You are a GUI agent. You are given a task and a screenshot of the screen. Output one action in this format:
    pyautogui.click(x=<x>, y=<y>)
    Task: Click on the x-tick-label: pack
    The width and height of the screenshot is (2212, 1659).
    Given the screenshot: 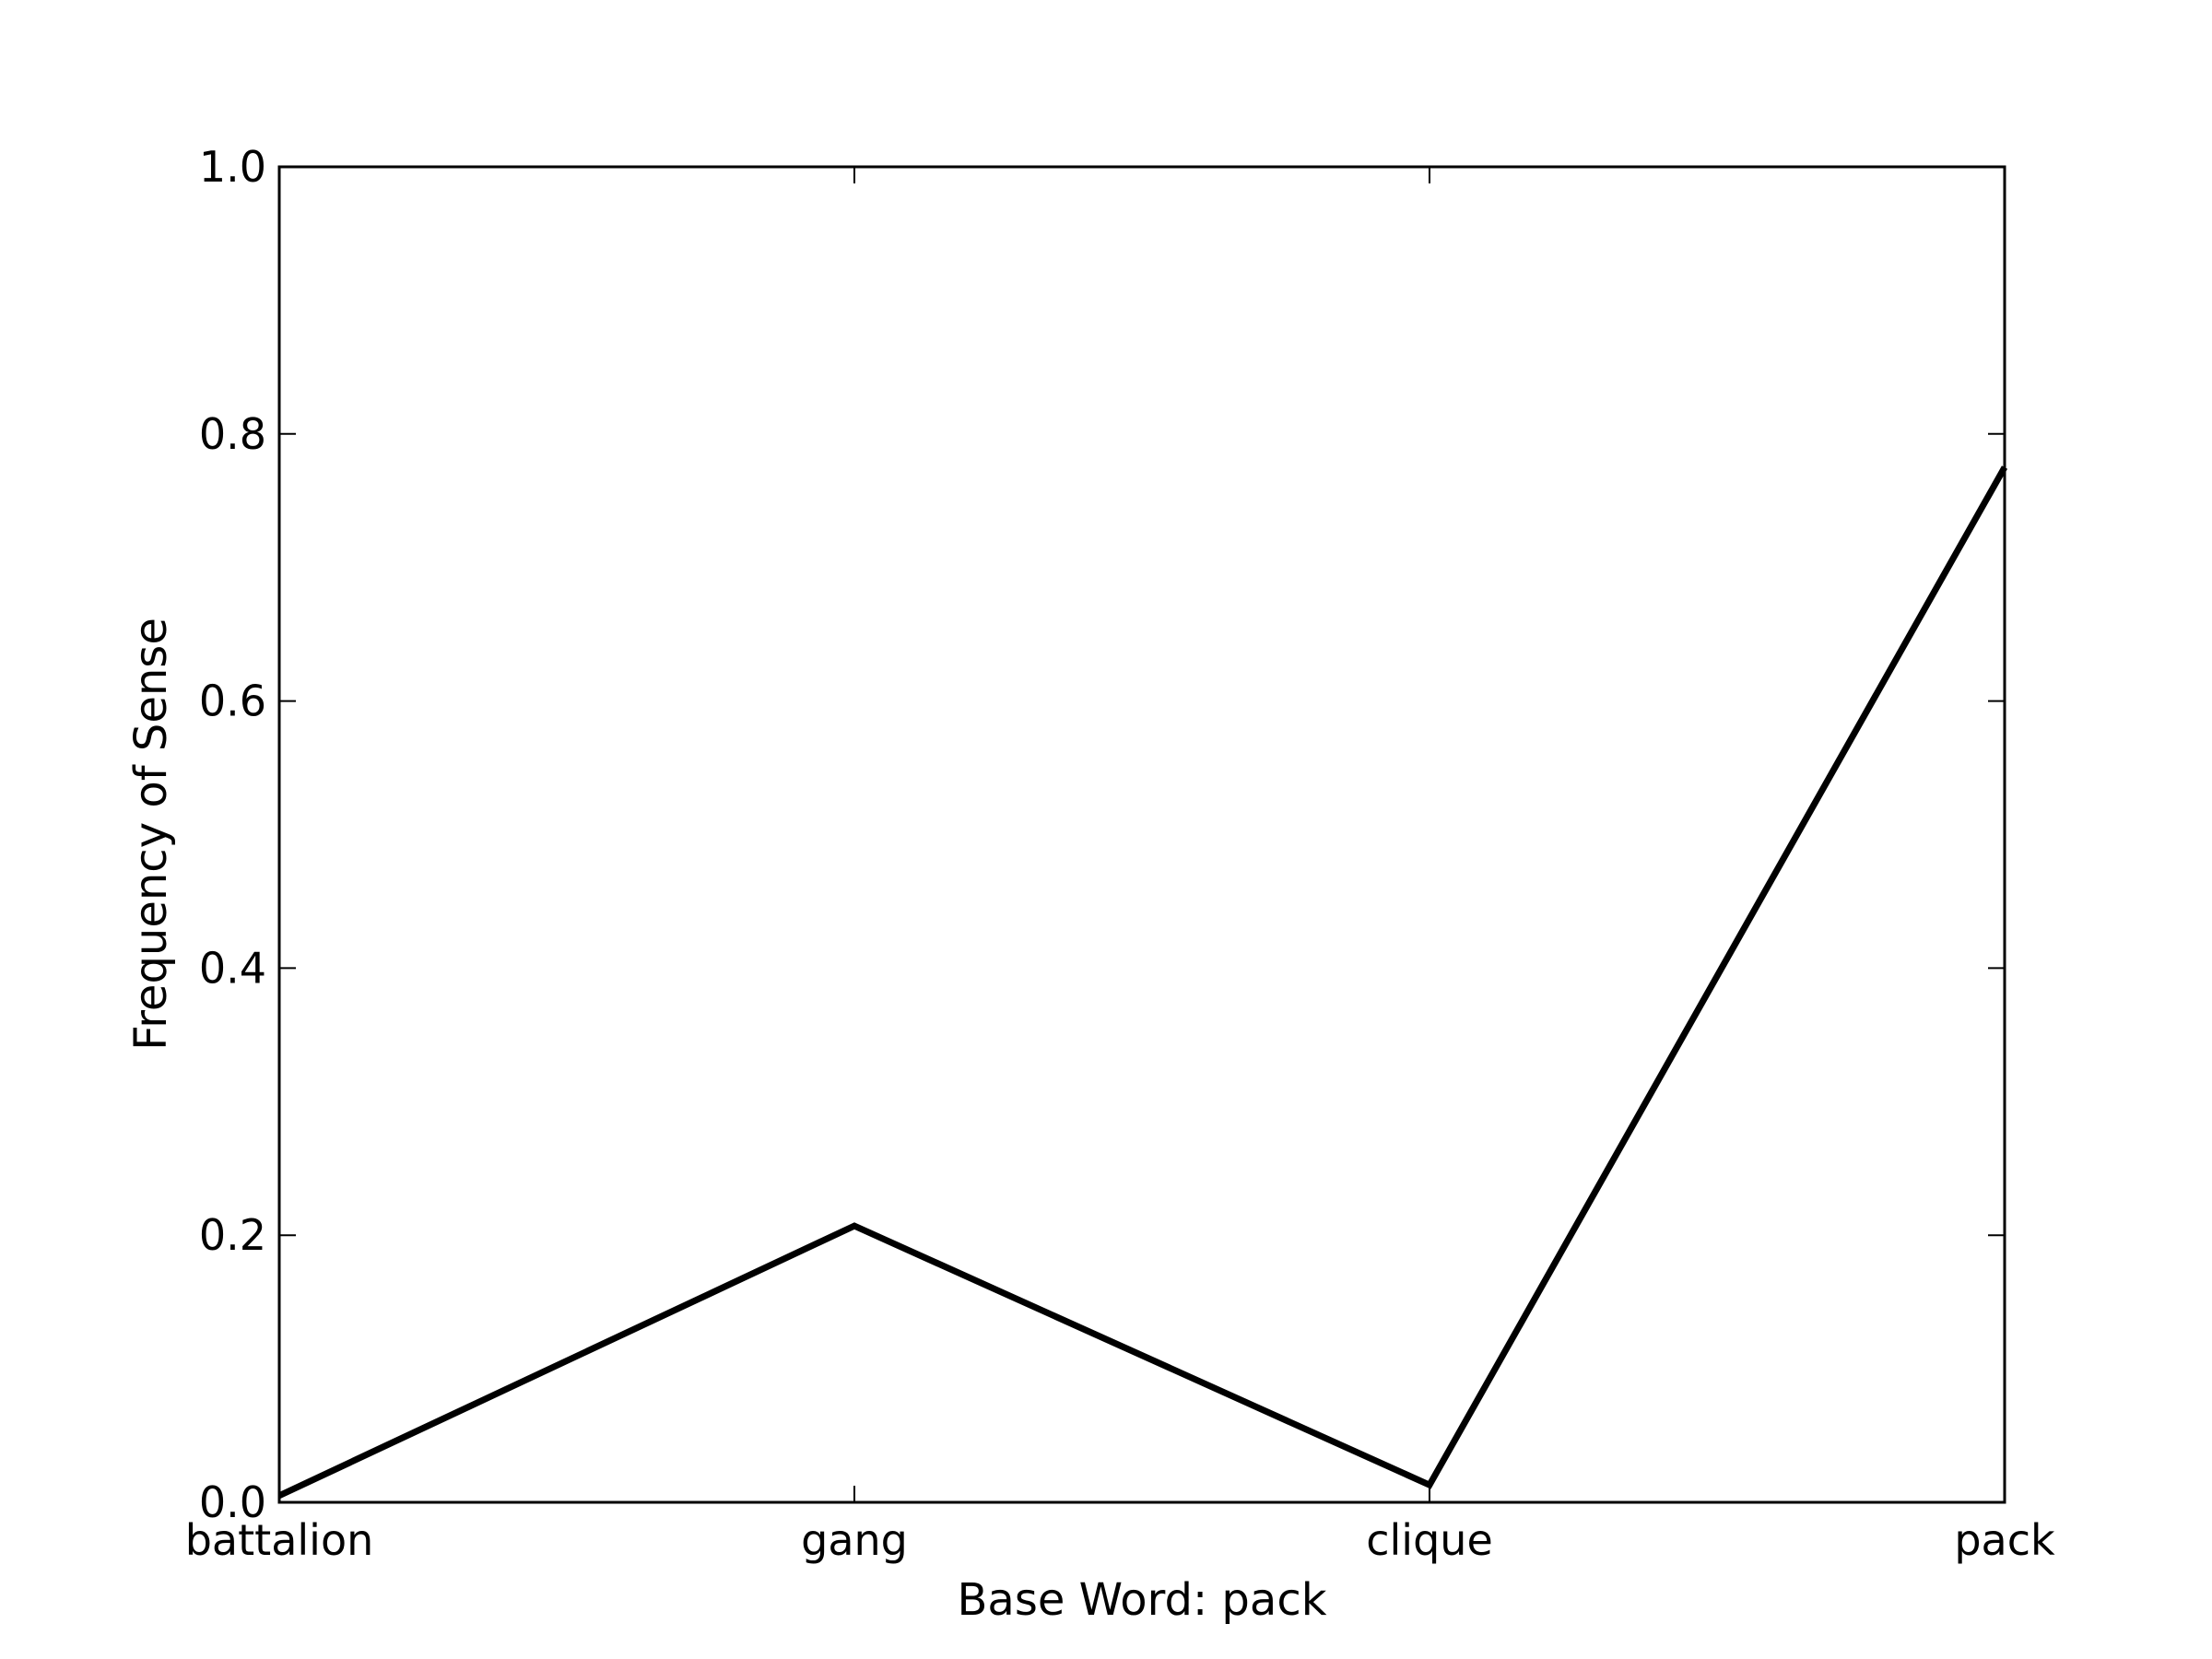 What is the action you would take?
    pyautogui.click(x=2004, y=1540)
    